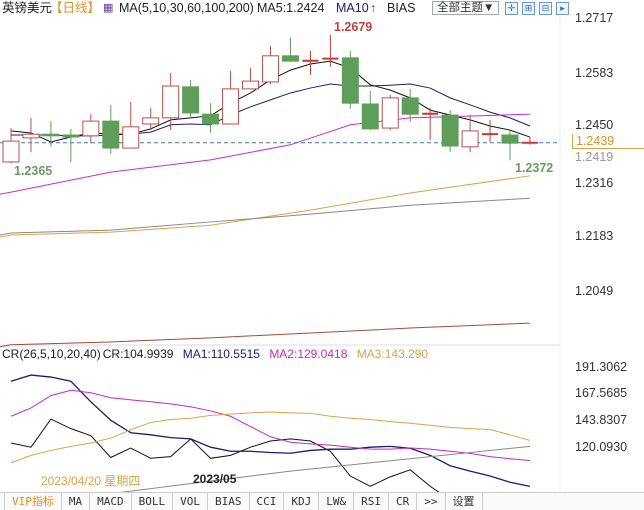 Image resolution: width=644 pixels, height=510 pixels. What do you see at coordinates (594, 73) in the screenshot?
I see `price-tick: 1.2583` at bounding box center [594, 73].